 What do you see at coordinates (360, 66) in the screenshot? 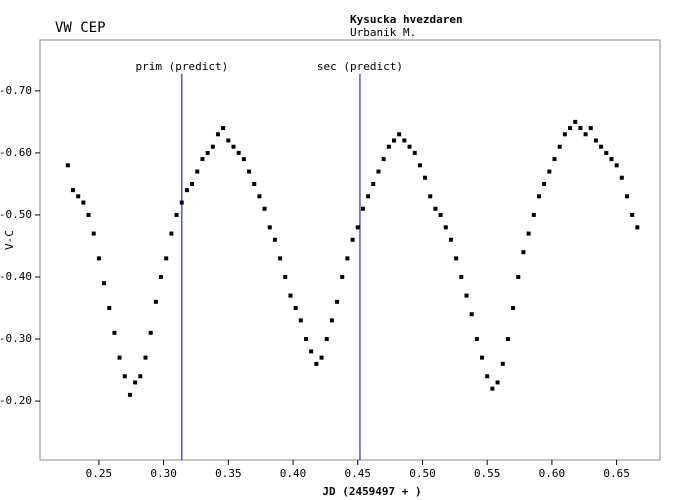
I see `predict-label: sec (predict)` at bounding box center [360, 66].